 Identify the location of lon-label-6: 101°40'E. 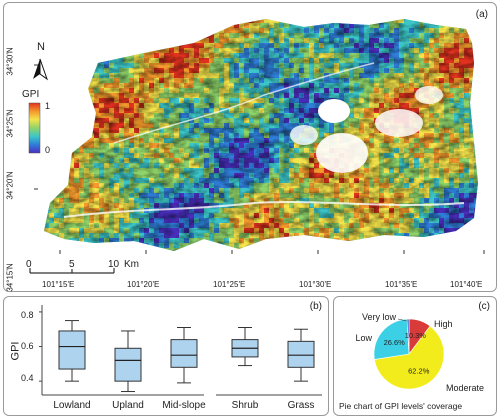
(466, 284).